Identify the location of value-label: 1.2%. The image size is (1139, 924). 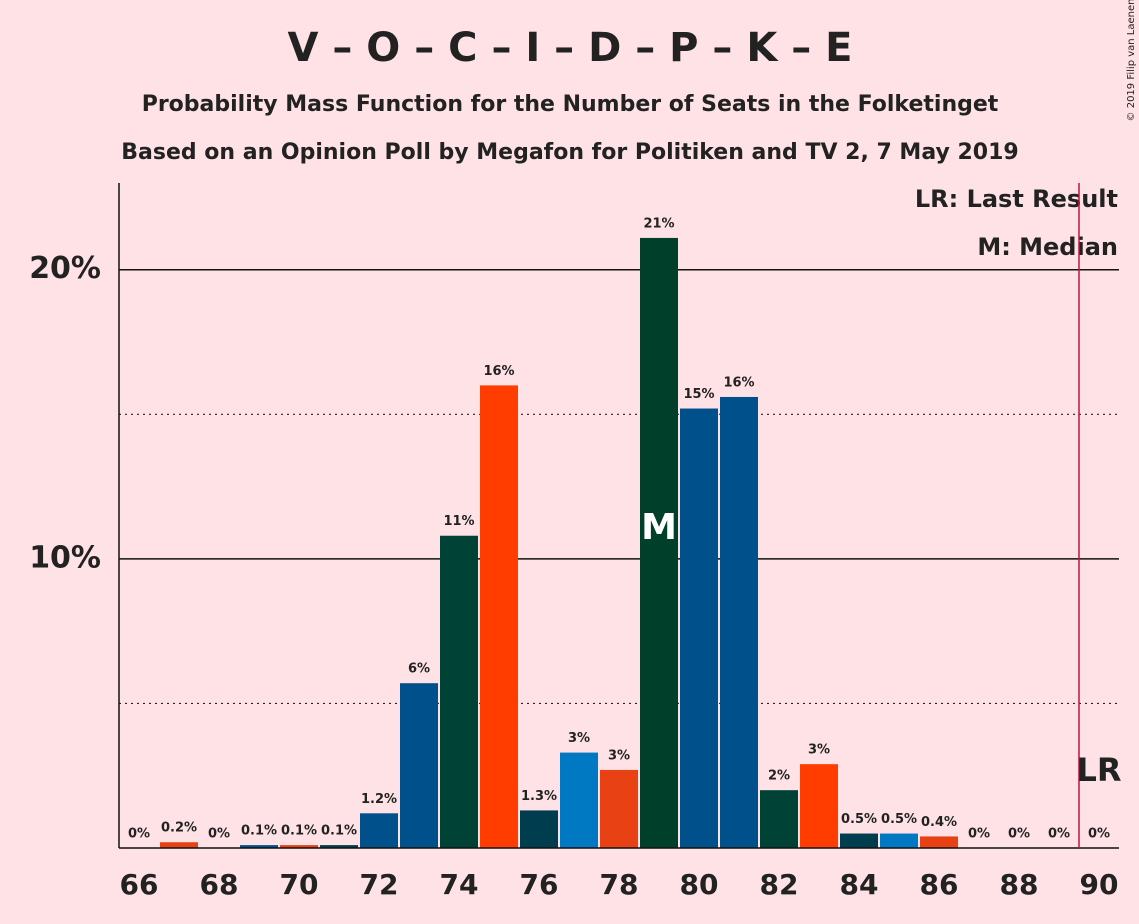
(379, 799).